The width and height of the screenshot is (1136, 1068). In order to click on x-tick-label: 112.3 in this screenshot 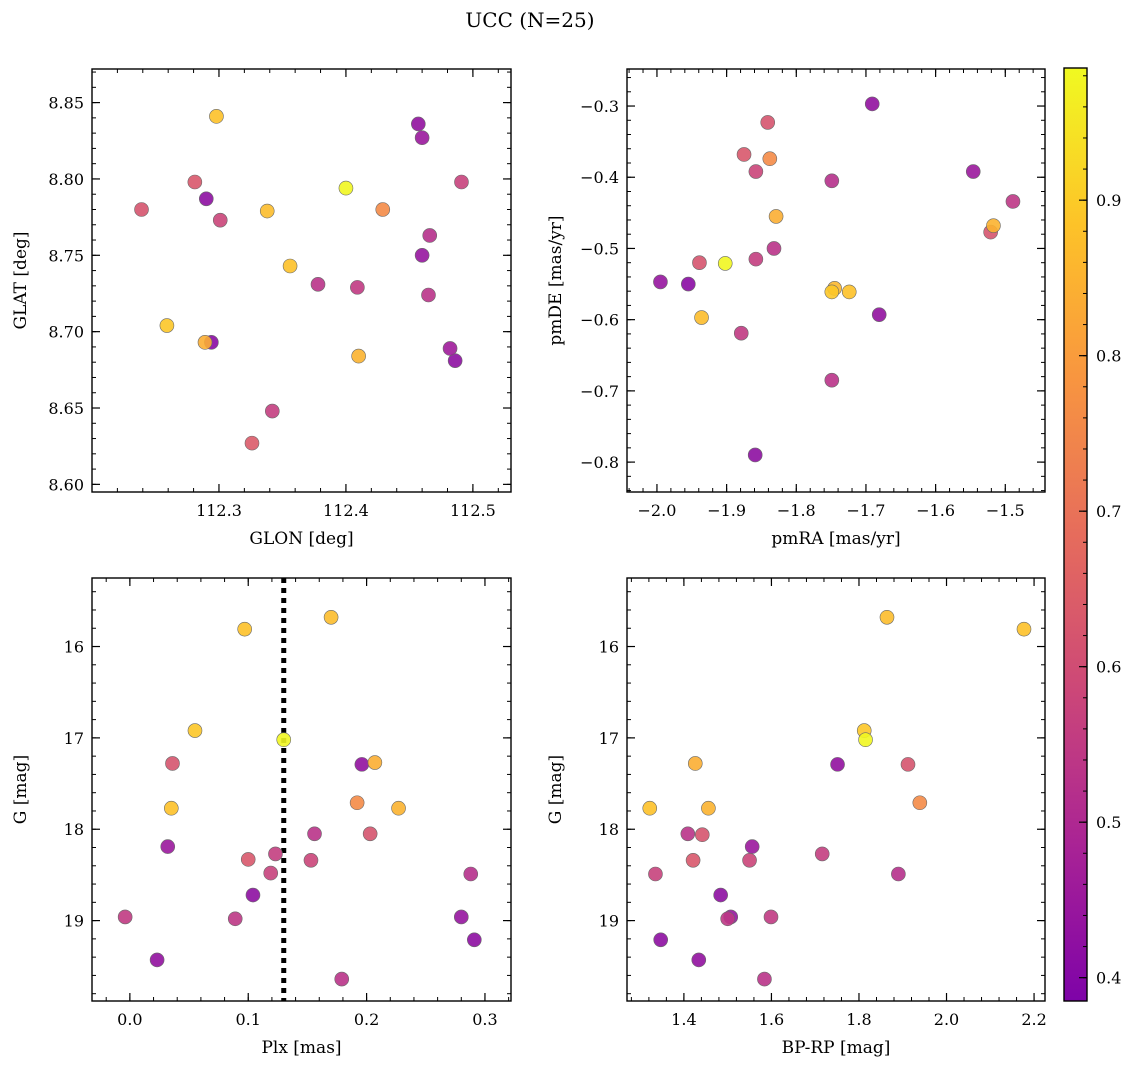, I will do `click(219, 510)`.